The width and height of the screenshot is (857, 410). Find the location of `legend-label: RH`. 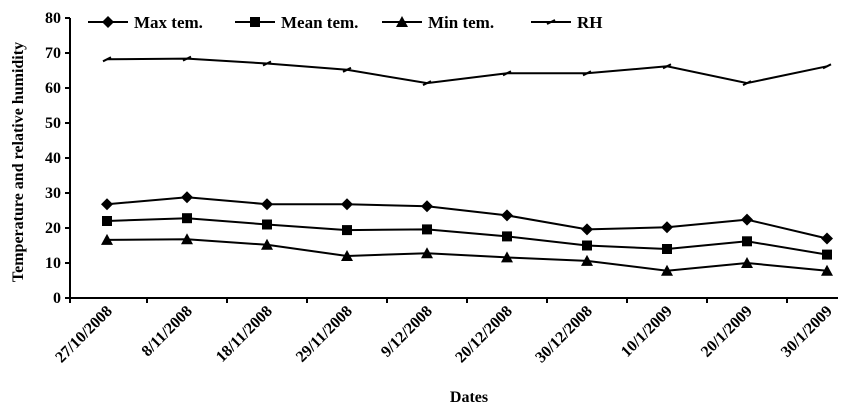

legend-label: RH is located at coordinates (590, 22).